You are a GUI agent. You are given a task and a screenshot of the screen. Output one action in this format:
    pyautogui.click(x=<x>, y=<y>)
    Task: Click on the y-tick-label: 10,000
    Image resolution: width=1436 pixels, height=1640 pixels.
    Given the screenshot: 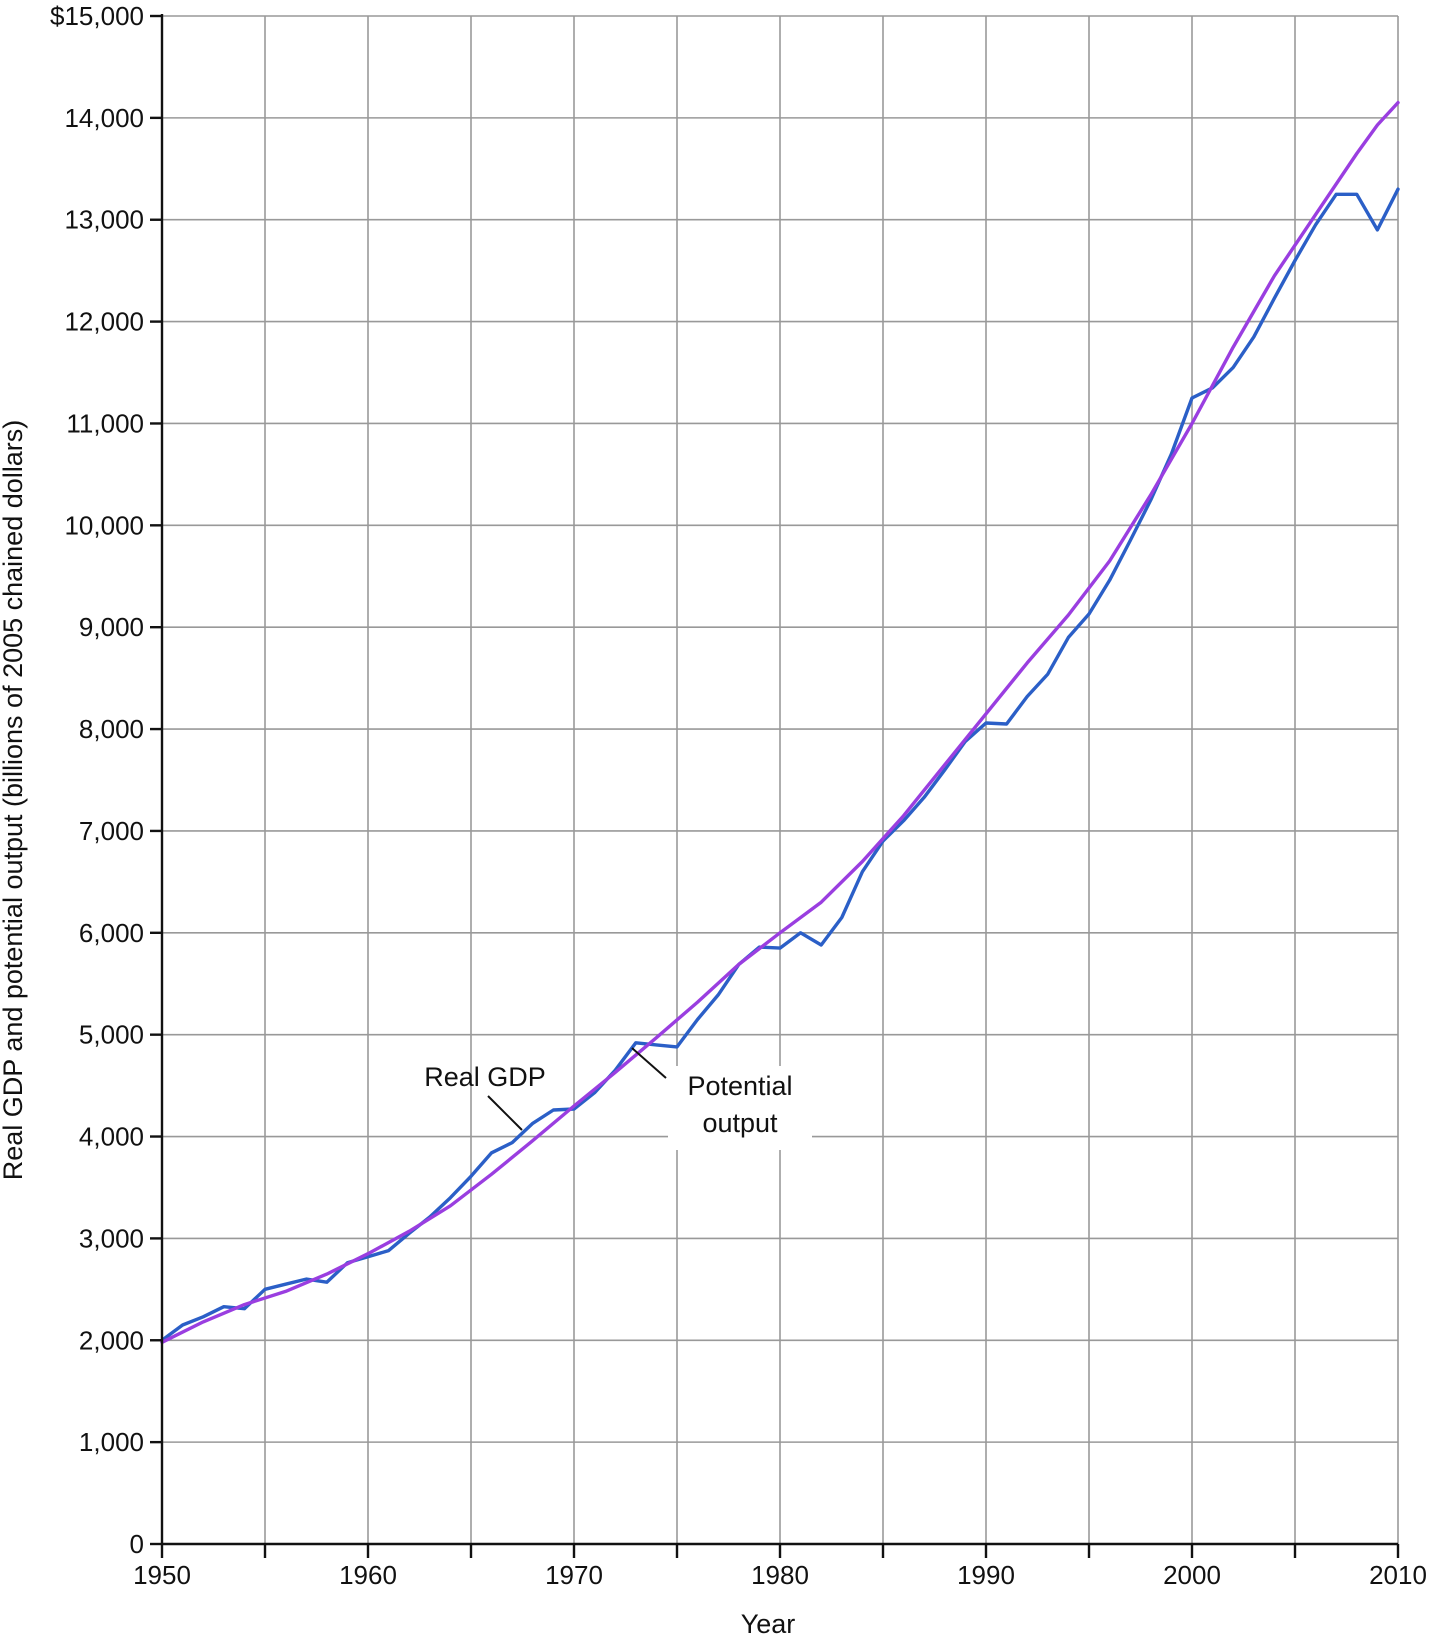 What is the action you would take?
    pyautogui.click(x=104, y=525)
    